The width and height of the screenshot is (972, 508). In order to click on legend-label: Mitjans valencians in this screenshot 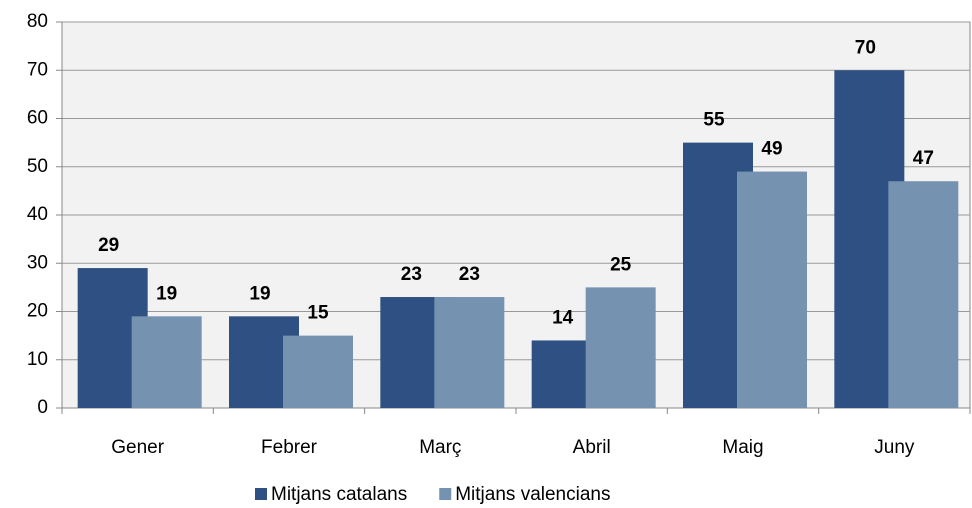, I will do `click(532, 494)`.